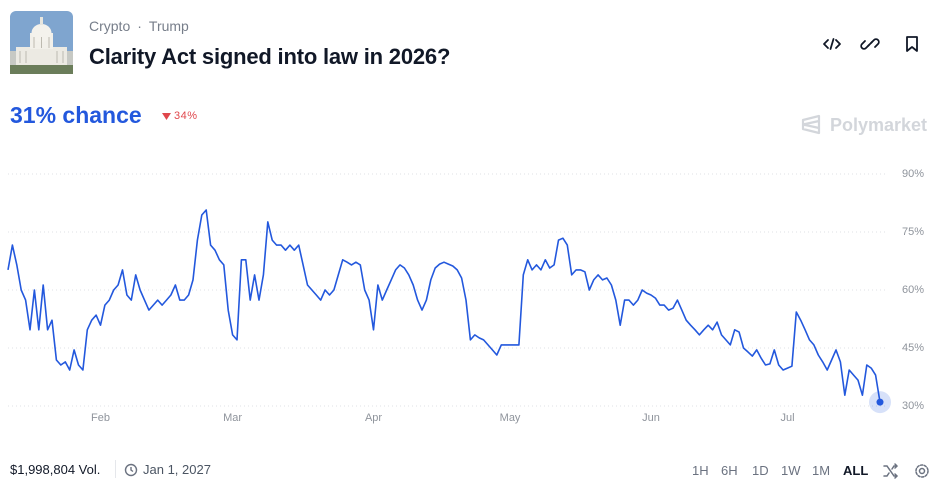 The image size is (936, 490). I want to click on change-value: 34%, so click(186, 116).